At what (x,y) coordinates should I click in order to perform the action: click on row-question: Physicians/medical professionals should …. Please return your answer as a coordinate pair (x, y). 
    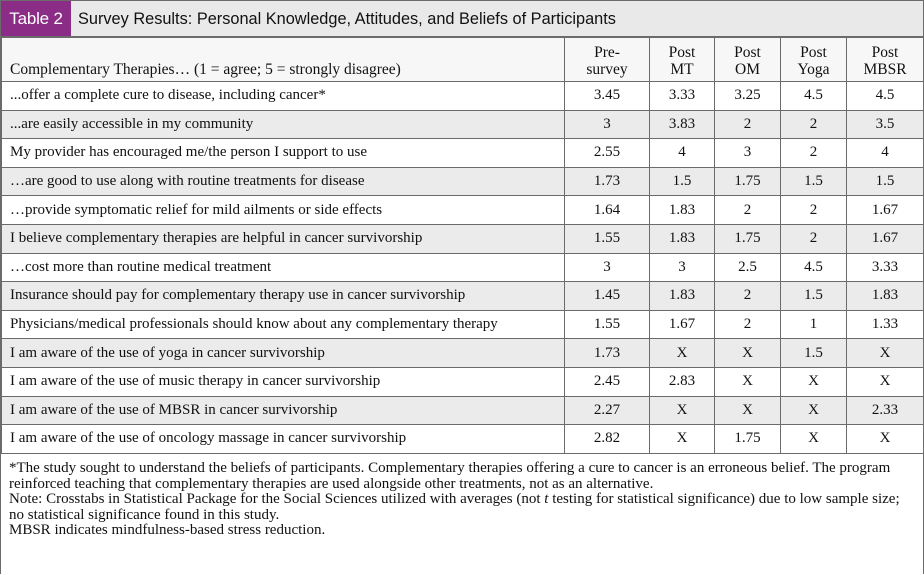
    Looking at the image, I should click on (283, 324).